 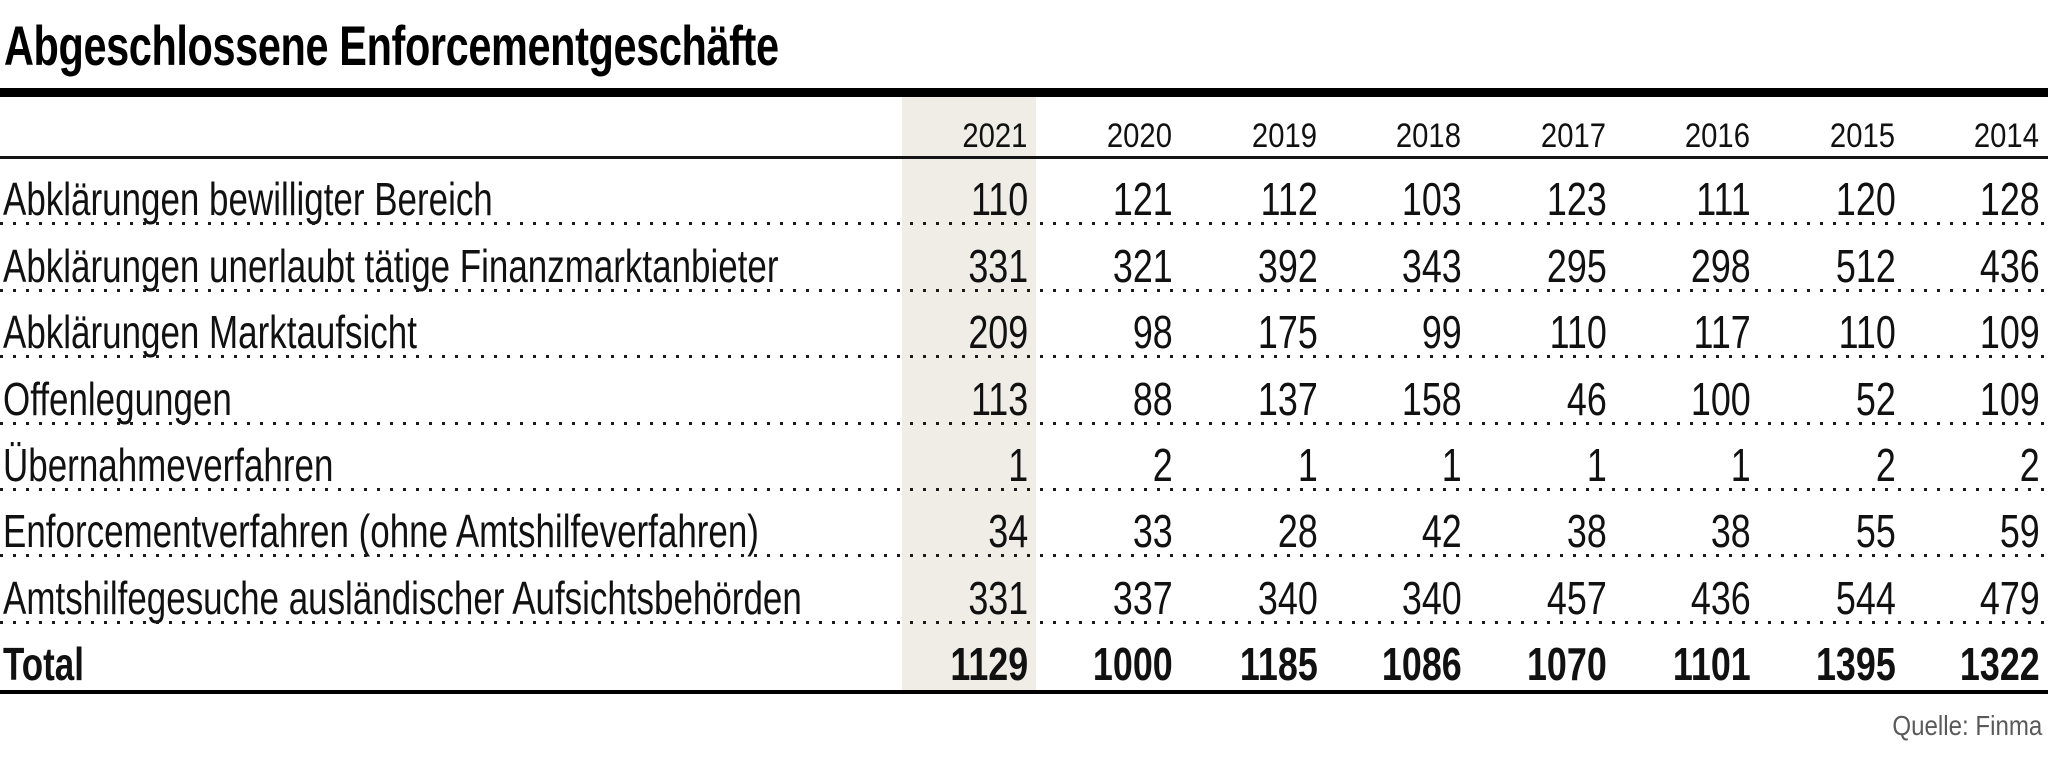 What do you see at coordinates (2010, 199) in the screenshot?
I see `value-cell: 128` at bounding box center [2010, 199].